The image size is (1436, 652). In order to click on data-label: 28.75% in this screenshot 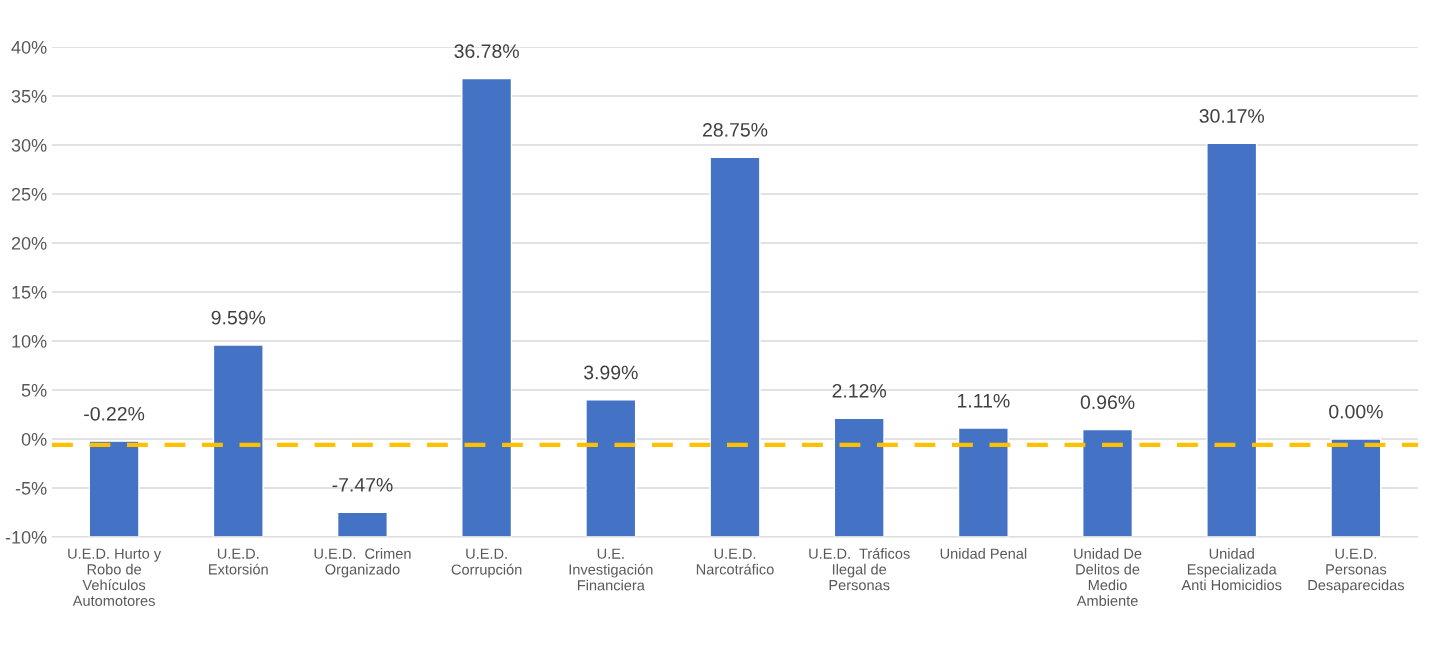, I will do `click(735, 129)`.